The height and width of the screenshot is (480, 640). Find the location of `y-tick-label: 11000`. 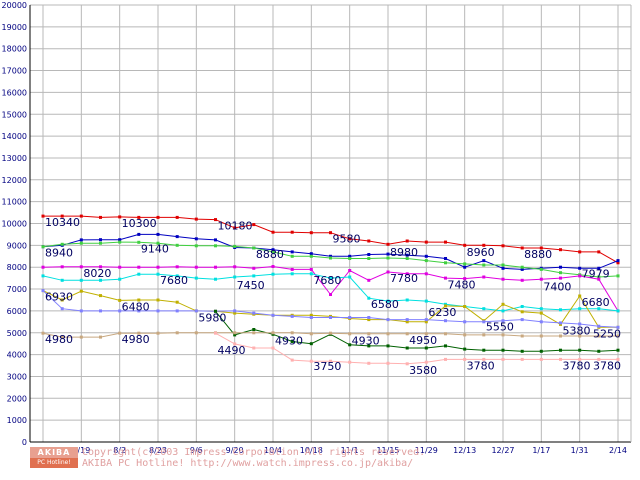

y-tick-label: 11000 is located at coordinates (14, 202).